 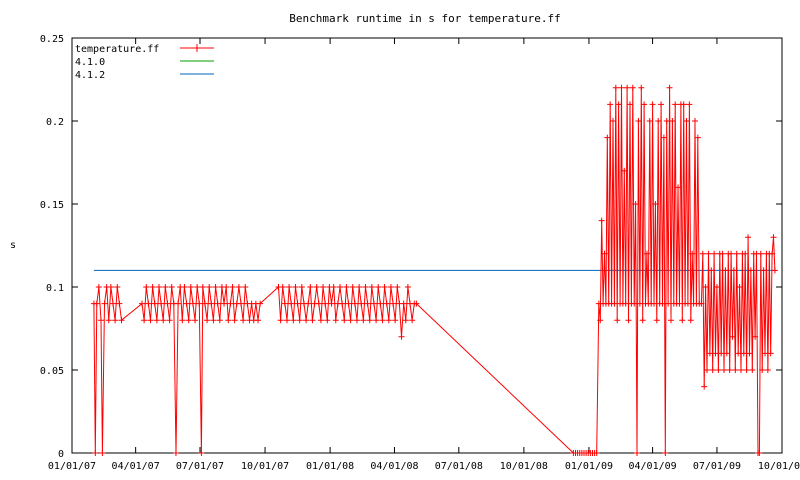 I want to click on x-tick-label: 01/01/09, so click(x=589, y=466).